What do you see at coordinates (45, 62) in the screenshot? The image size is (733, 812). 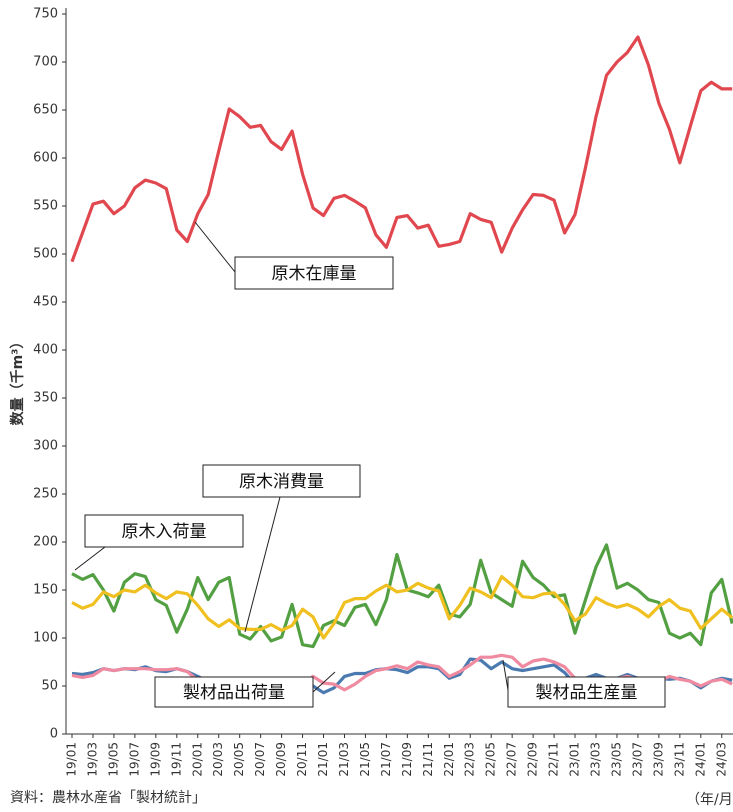 I see `y-tick-label: 700` at bounding box center [45, 62].